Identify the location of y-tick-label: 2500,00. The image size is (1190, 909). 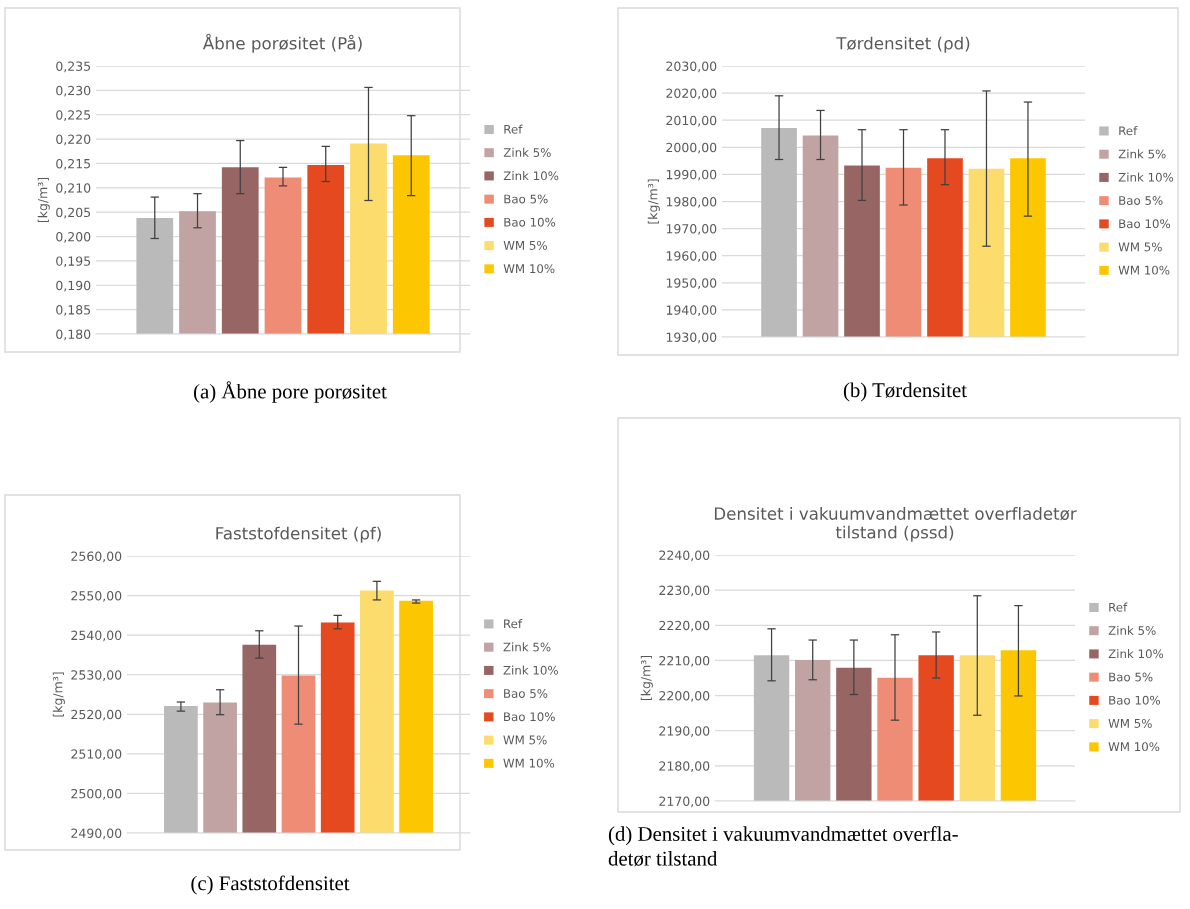
(96, 794).